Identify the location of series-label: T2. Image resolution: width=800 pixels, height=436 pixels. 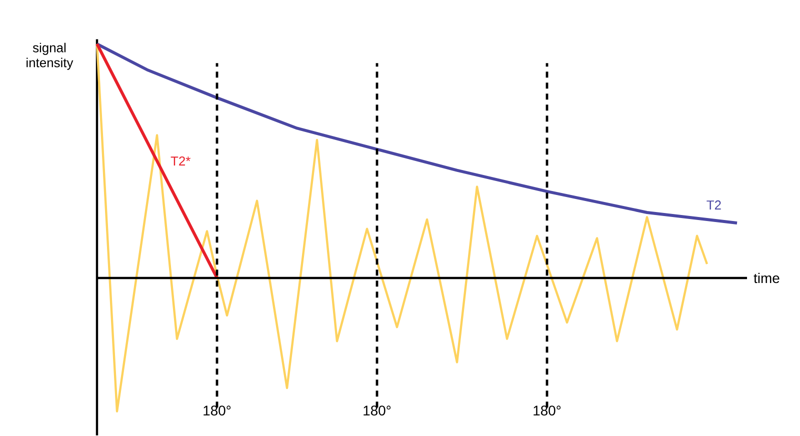
(713, 205).